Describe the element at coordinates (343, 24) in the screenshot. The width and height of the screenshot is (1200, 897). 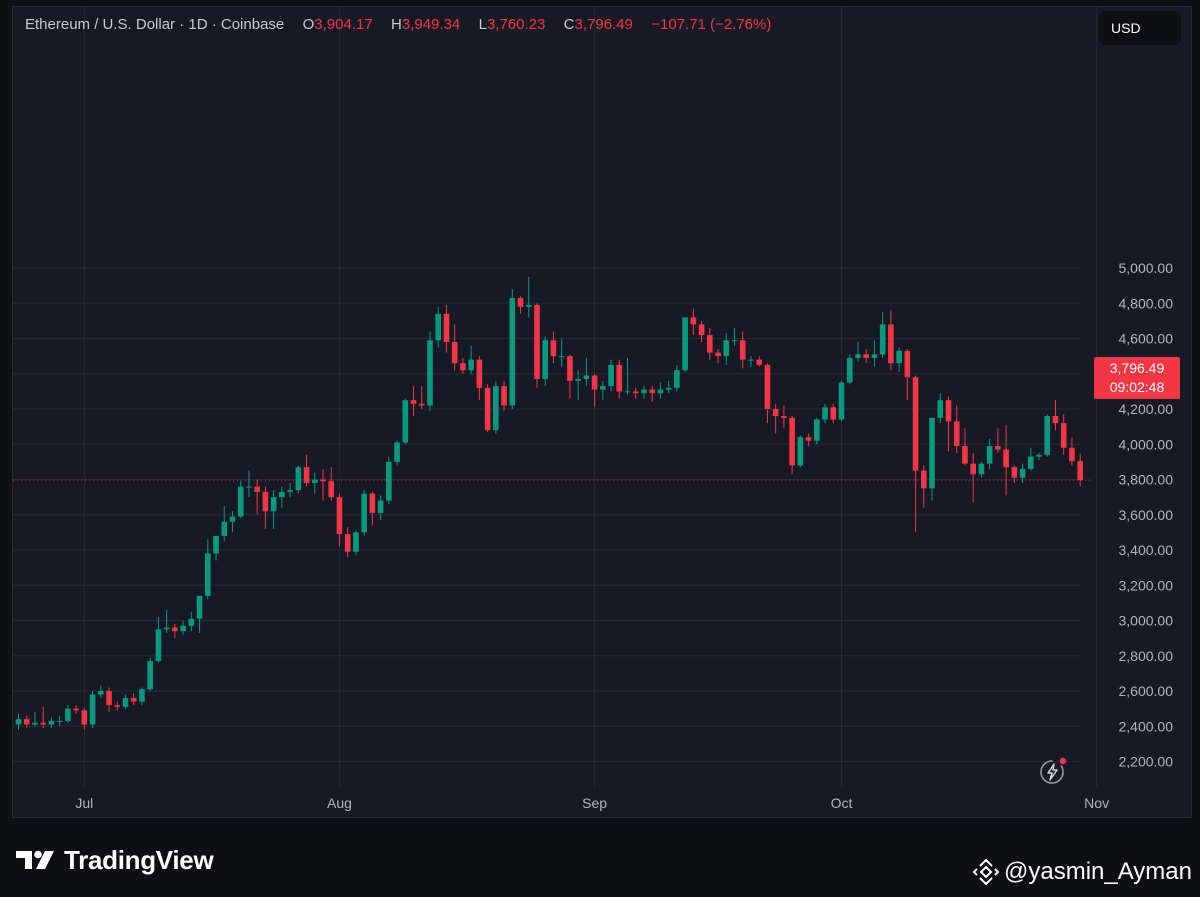
I see `open-value: 3,904.17` at that location.